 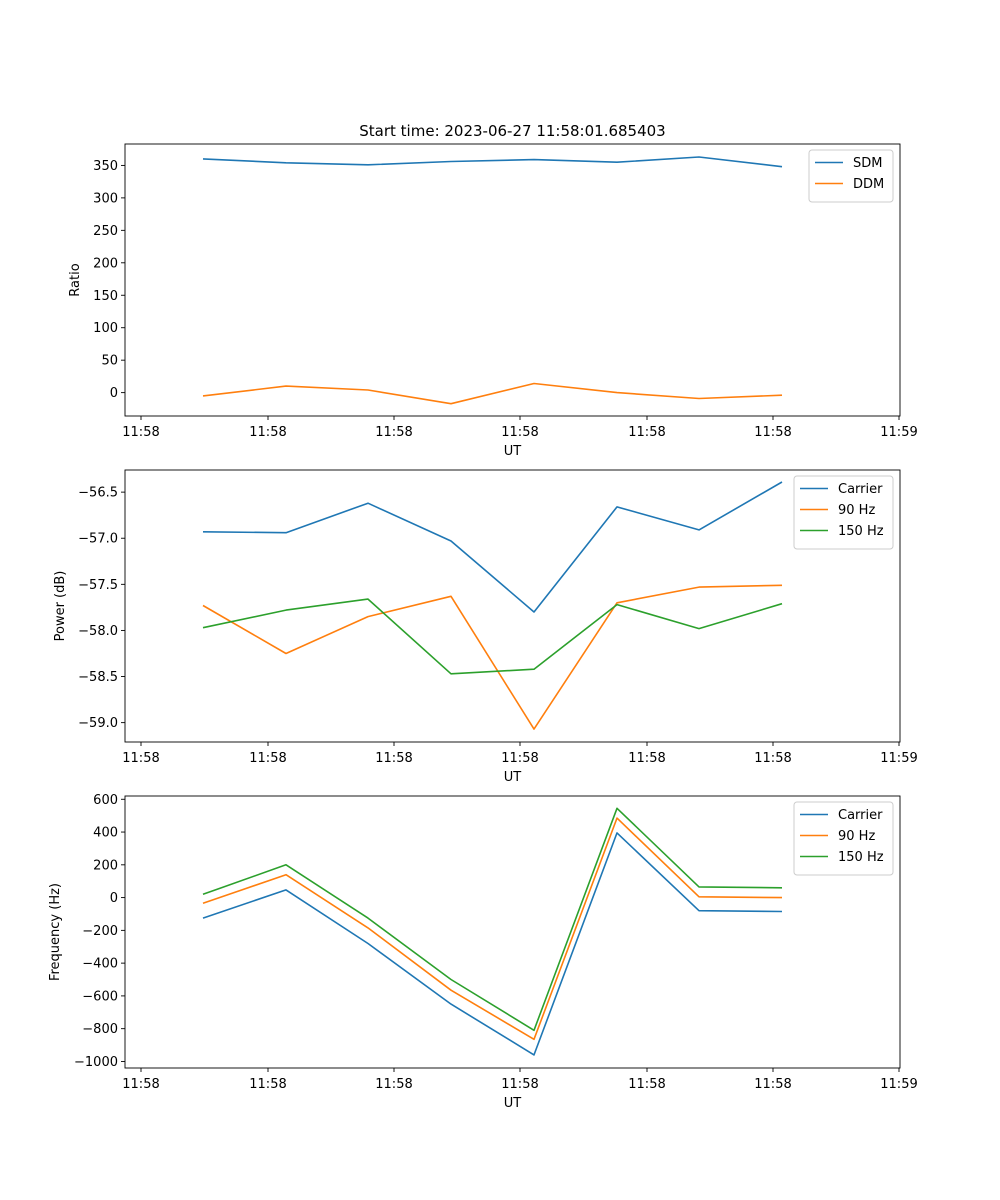 I want to click on y-tick-label: 100, so click(x=105, y=328).